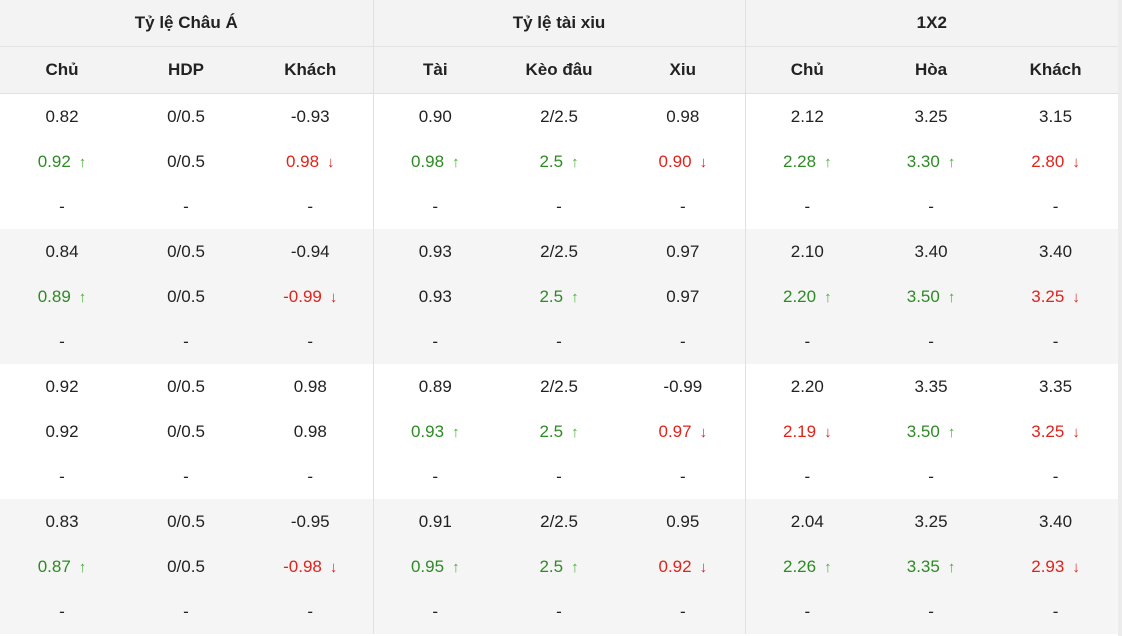  Describe the element at coordinates (1056, 70) in the screenshot. I see `column-header-away-win: Khách` at that location.